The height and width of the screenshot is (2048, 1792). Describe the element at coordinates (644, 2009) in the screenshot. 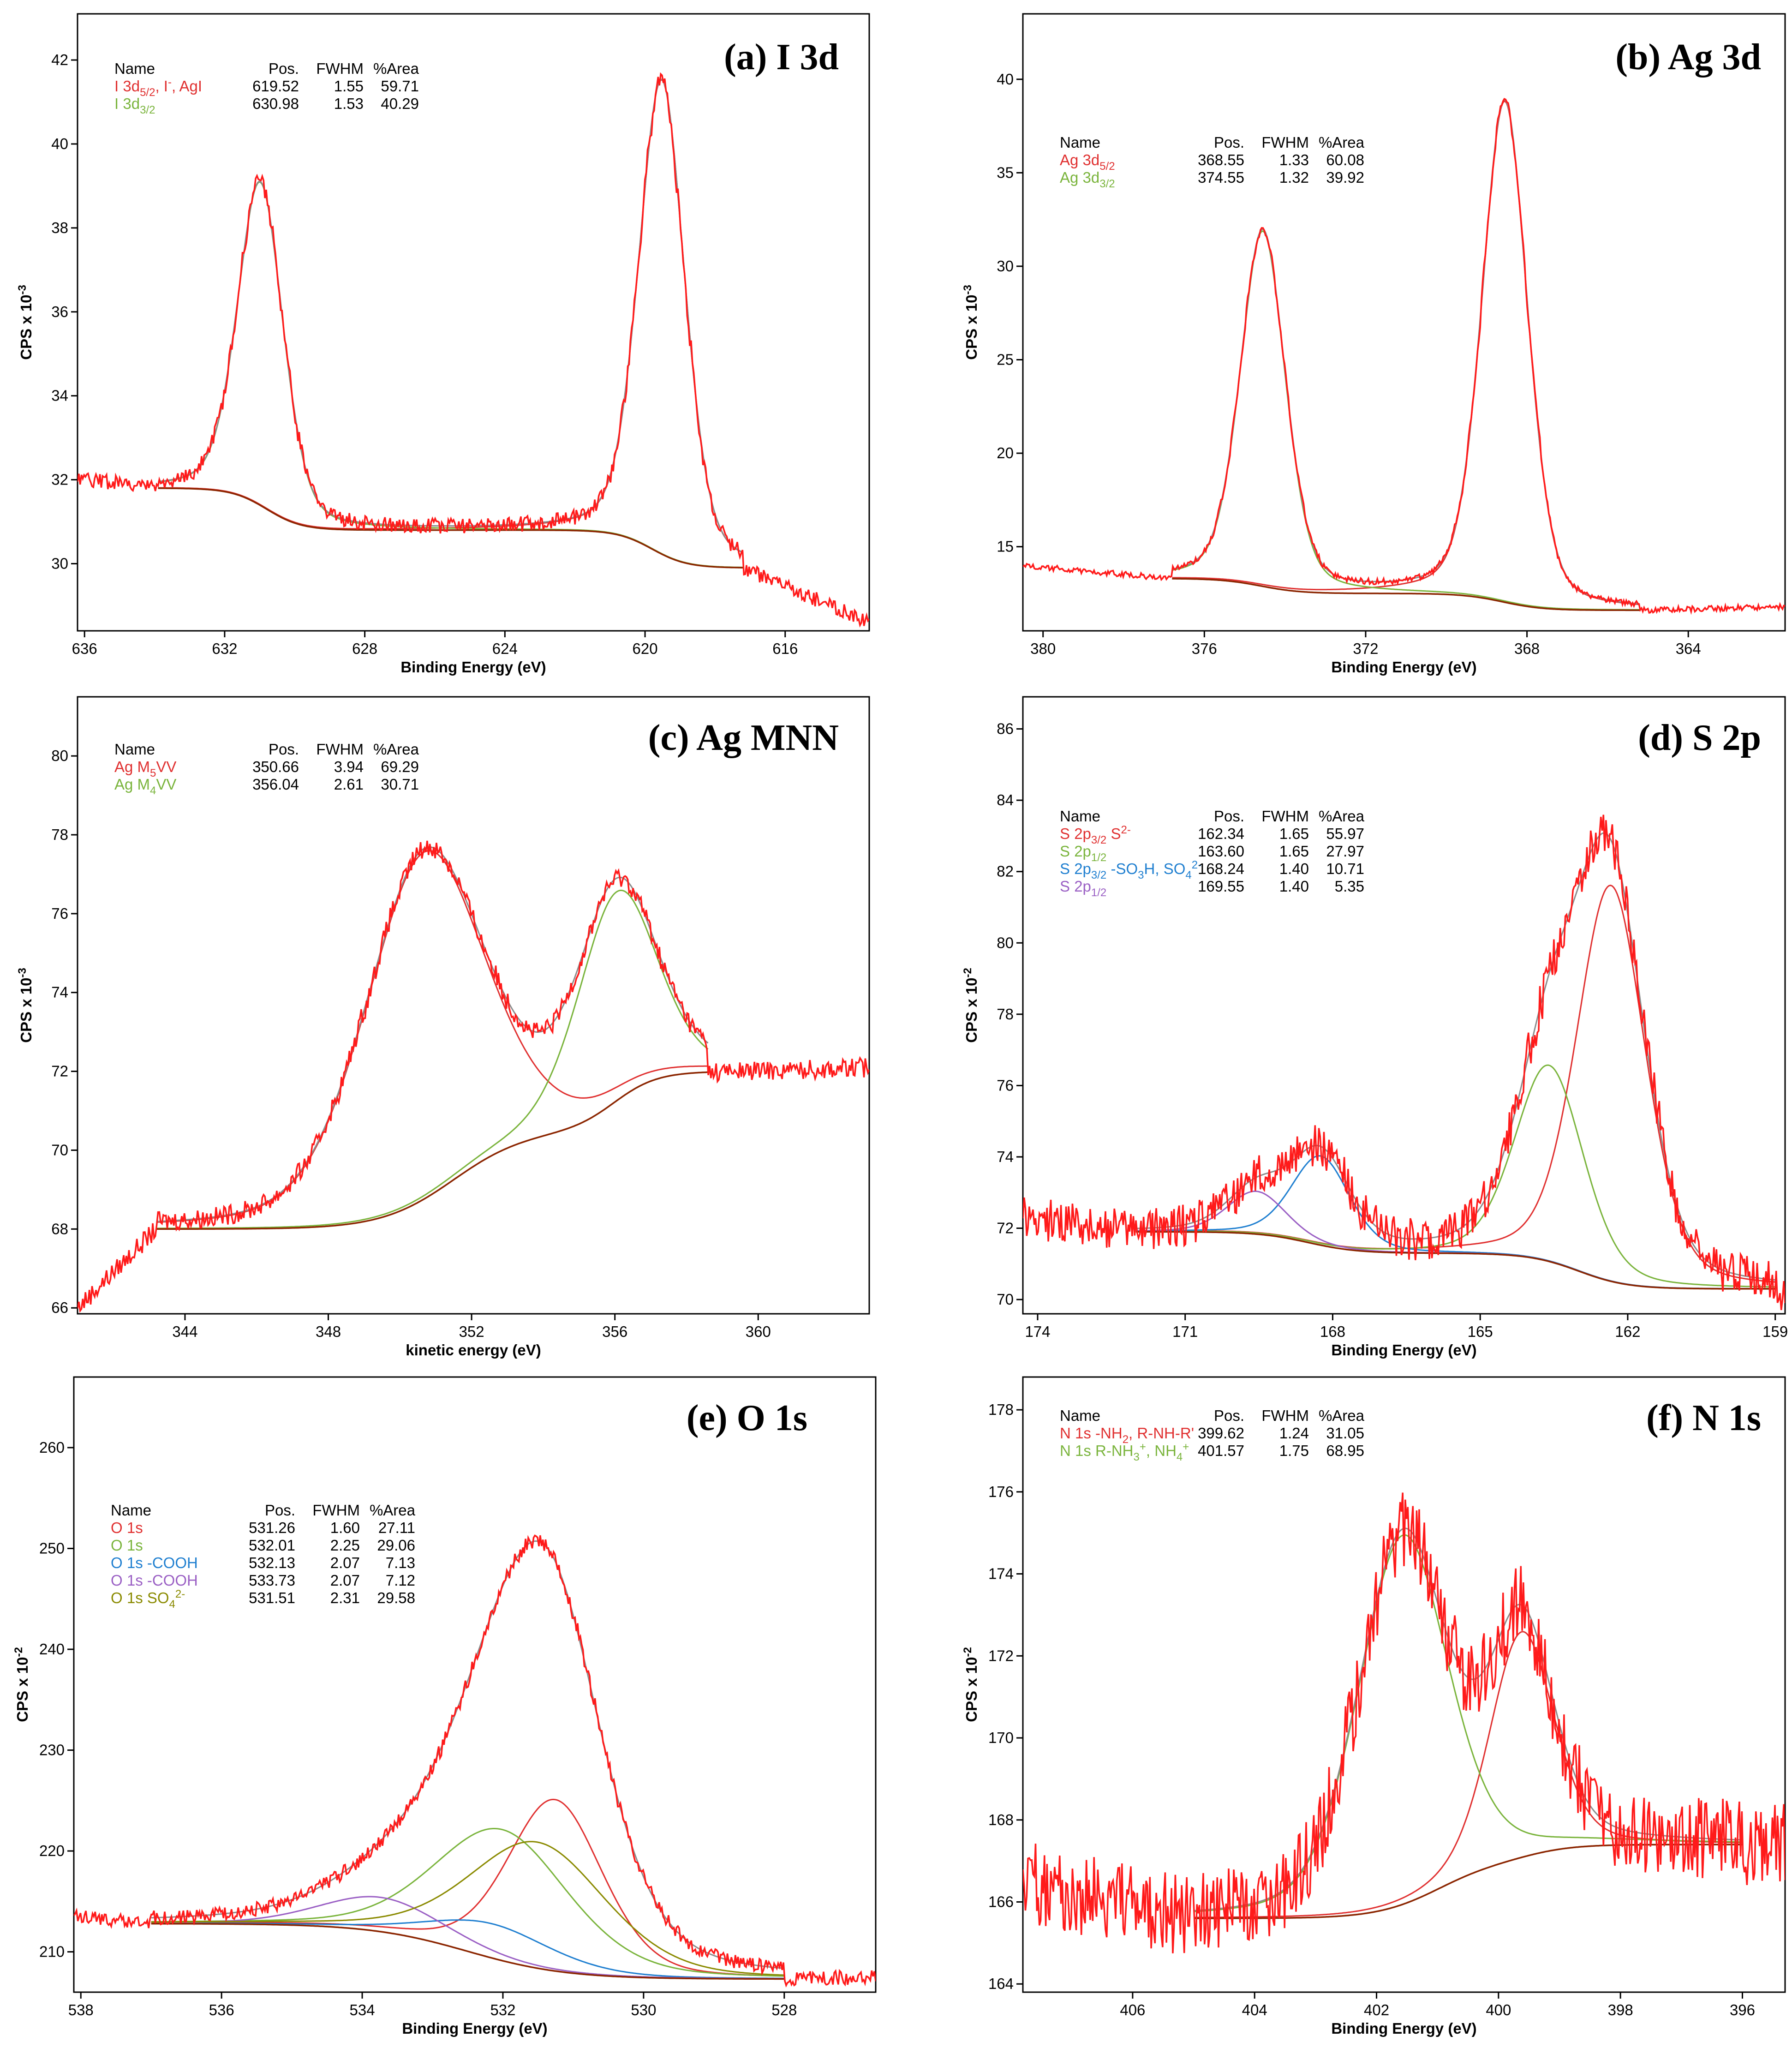

I see `x-tick-label: 530` at that location.